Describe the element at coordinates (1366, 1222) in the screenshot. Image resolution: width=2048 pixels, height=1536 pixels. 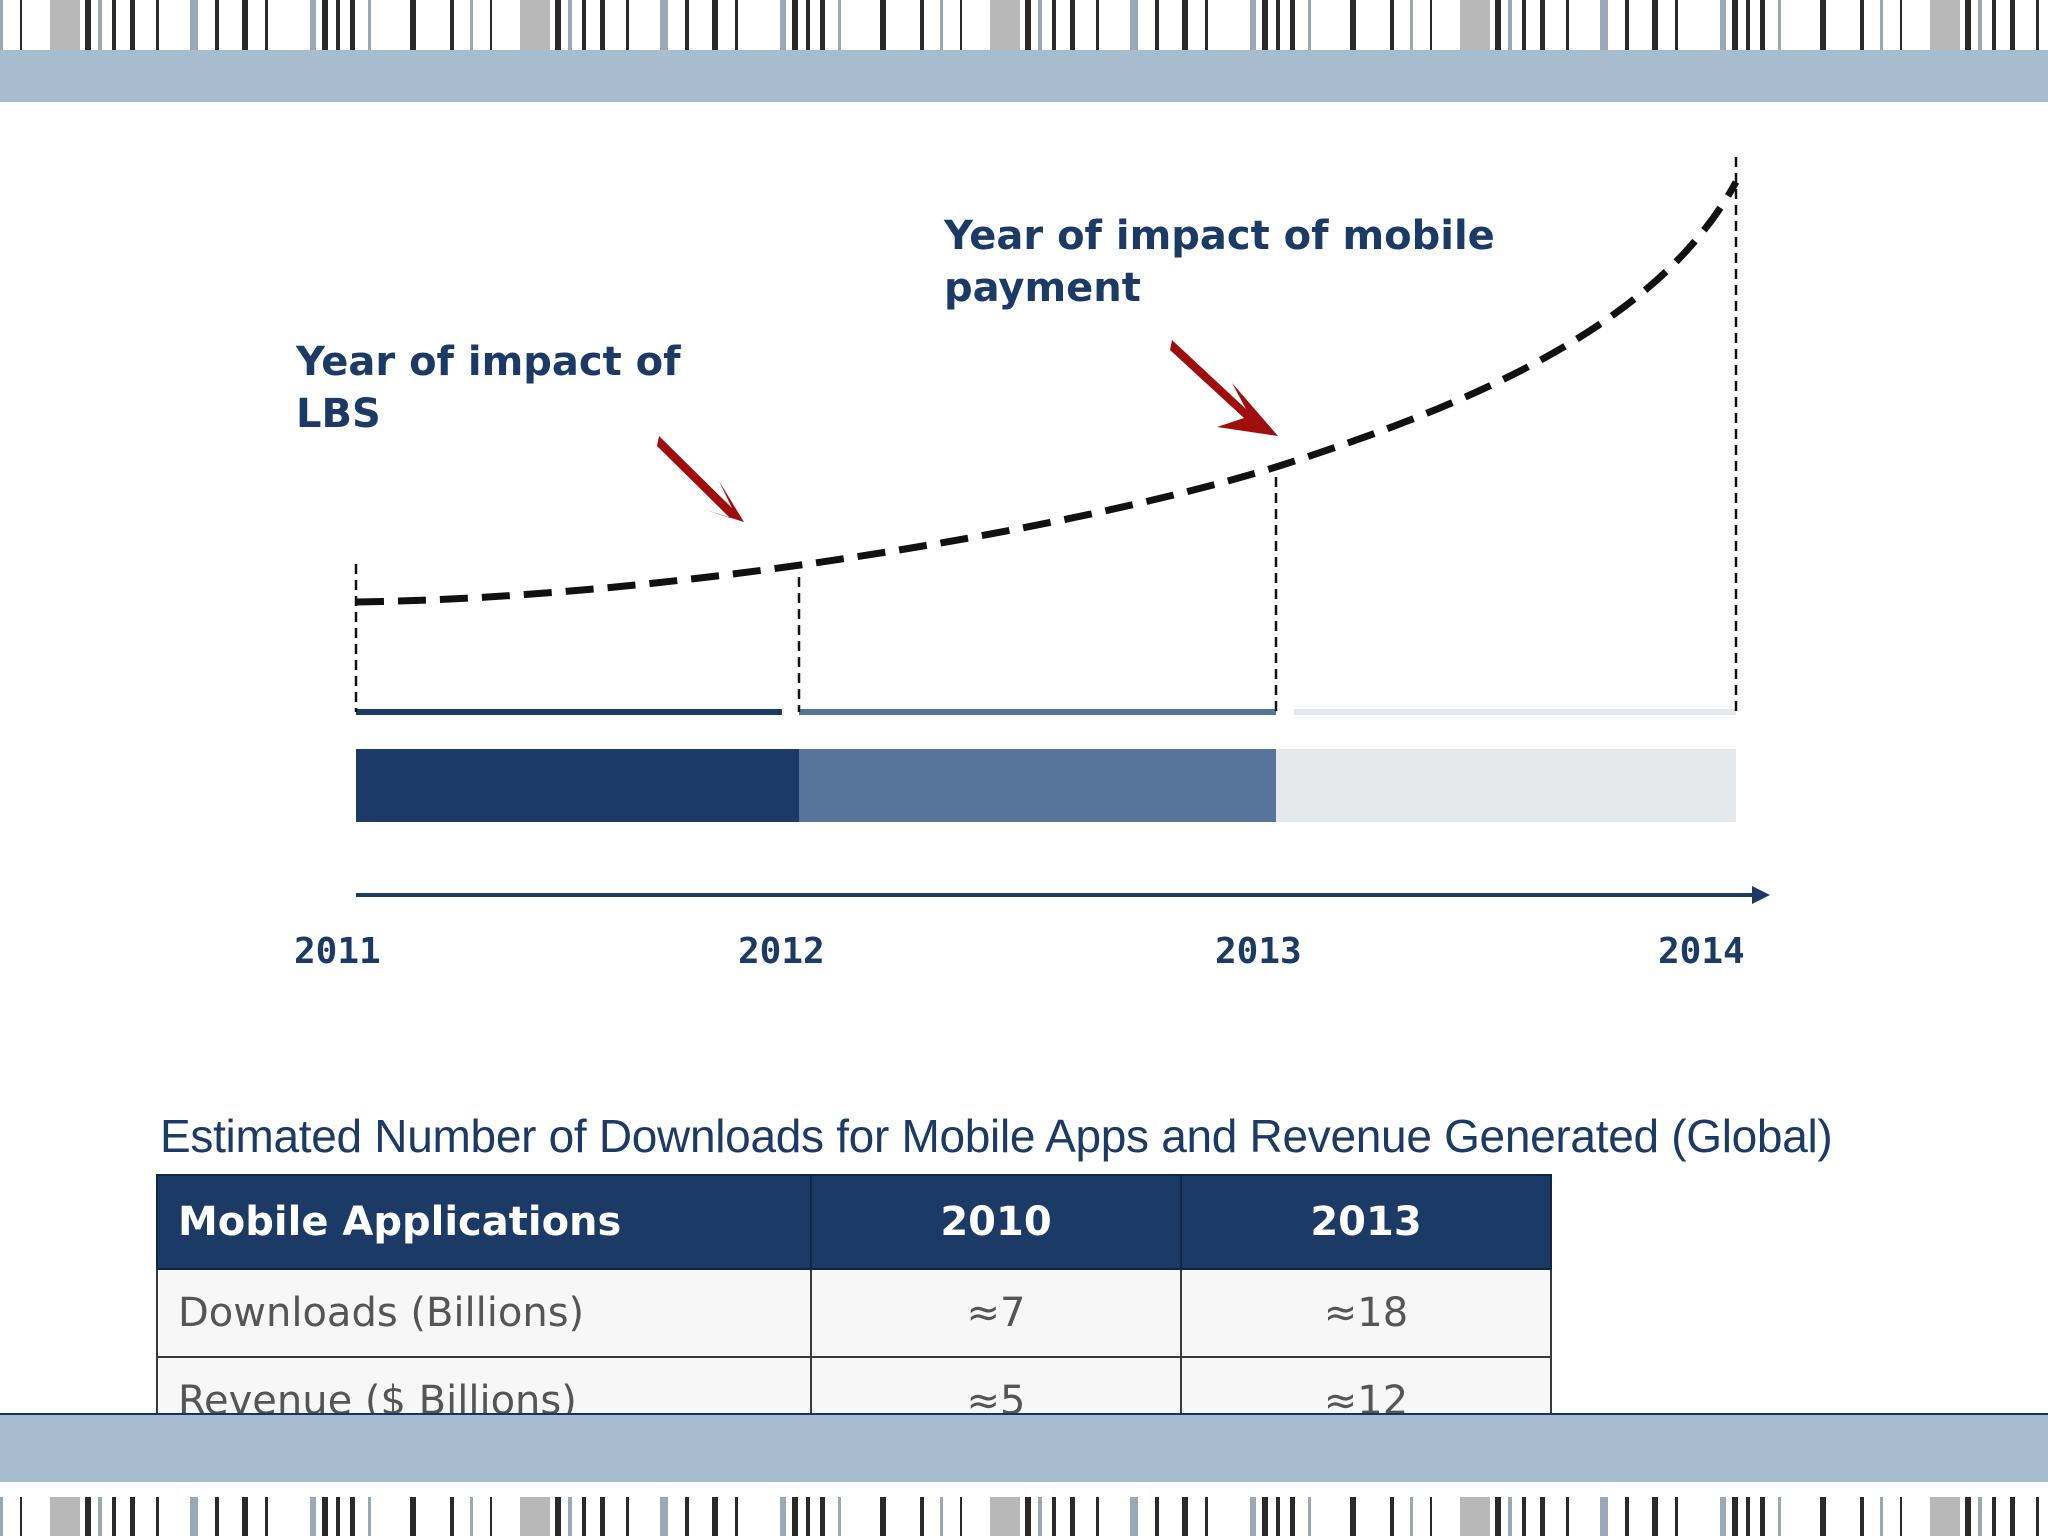
I see `header-2013: 2013` at that location.